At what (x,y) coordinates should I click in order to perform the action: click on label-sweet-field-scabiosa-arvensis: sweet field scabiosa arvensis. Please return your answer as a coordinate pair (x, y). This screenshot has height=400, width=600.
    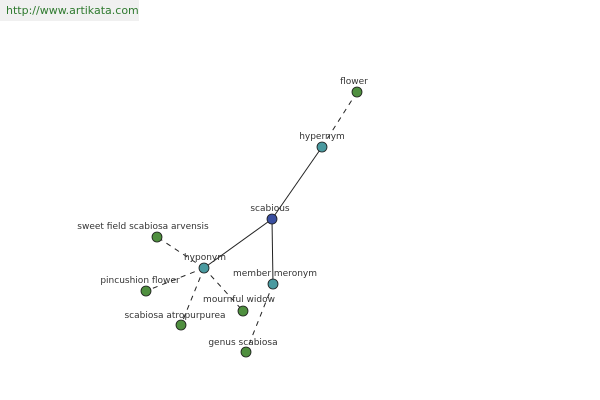
    Looking at the image, I should click on (143, 227).